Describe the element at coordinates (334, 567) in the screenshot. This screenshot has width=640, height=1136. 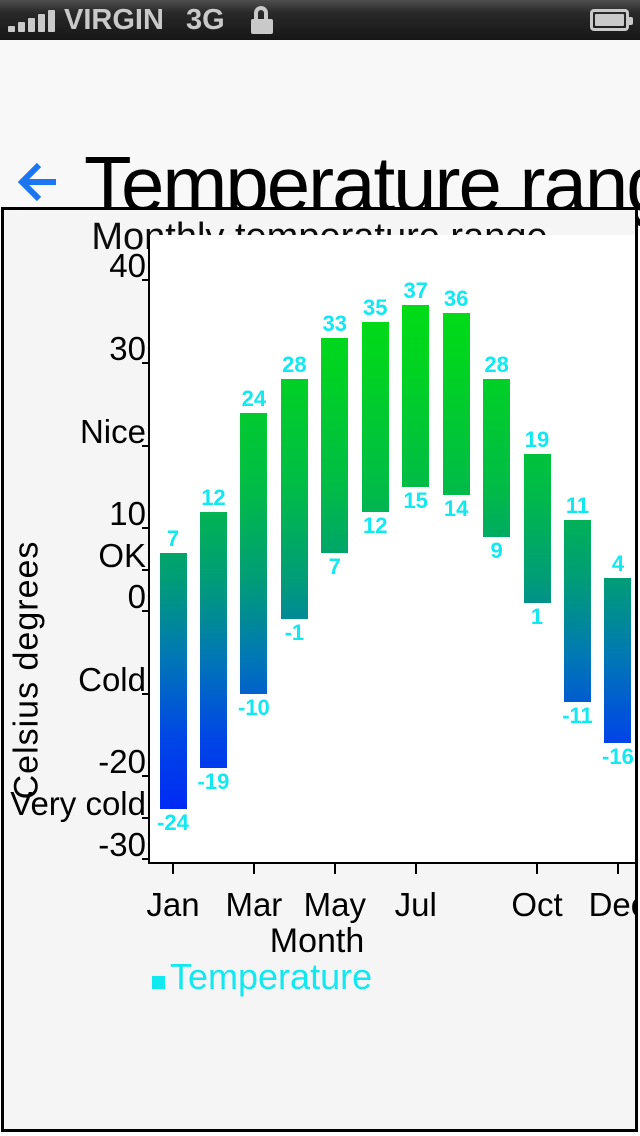
I see `bar-label-low: 7` at that location.